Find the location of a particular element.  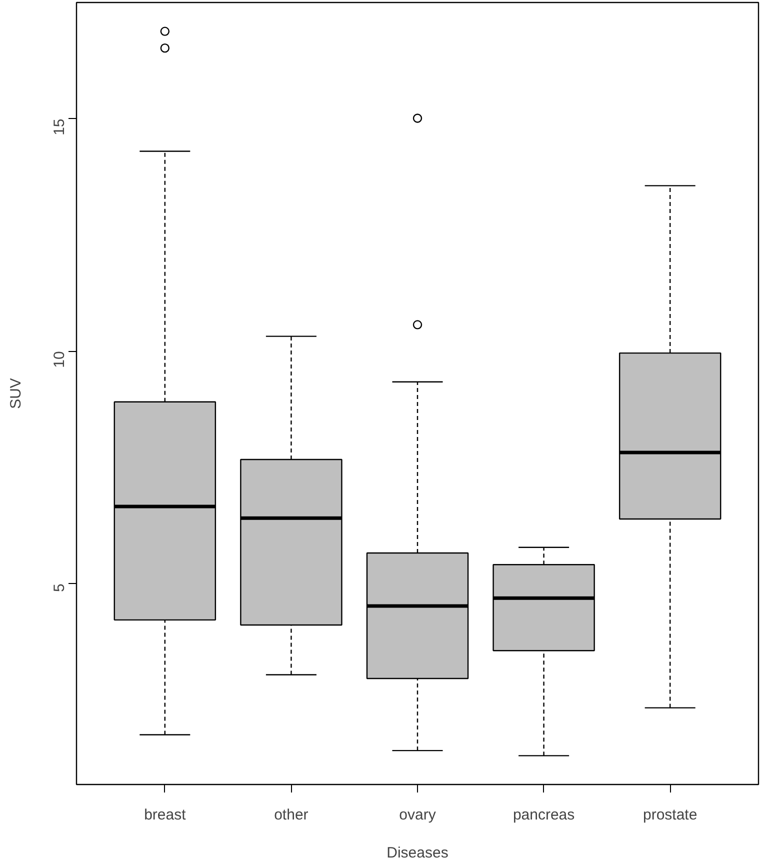

x-tick-label: prostate is located at coordinates (670, 815).